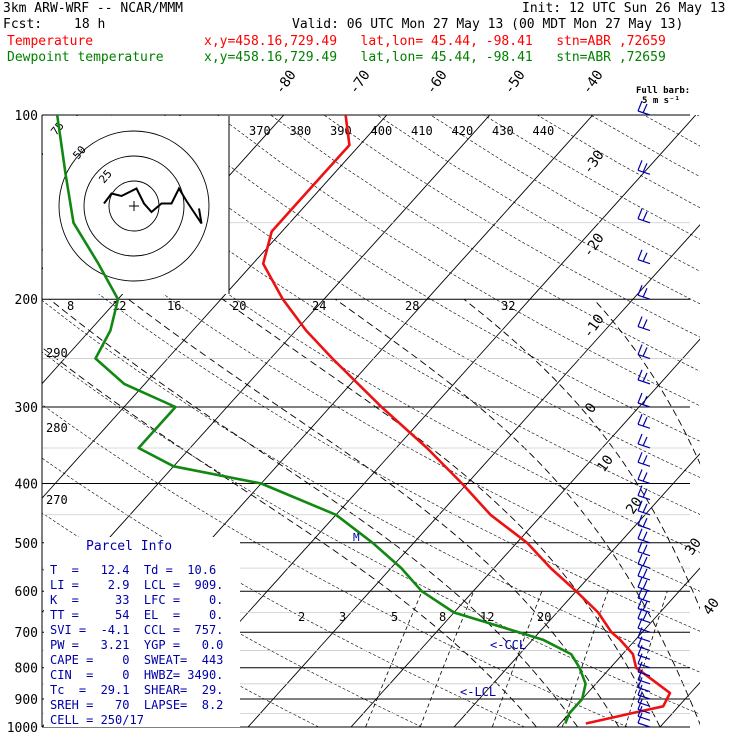 The image size is (740, 740). Describe the element at coordinates (26, 669) in the screenshot. I see `pressure-tick-label: 800` at that location.